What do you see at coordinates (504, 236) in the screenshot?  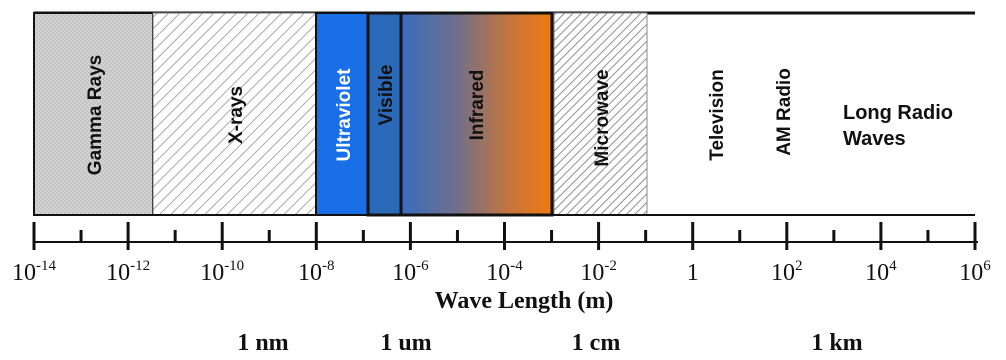 I see `axis-ticks` at bounding box center [504, 236].